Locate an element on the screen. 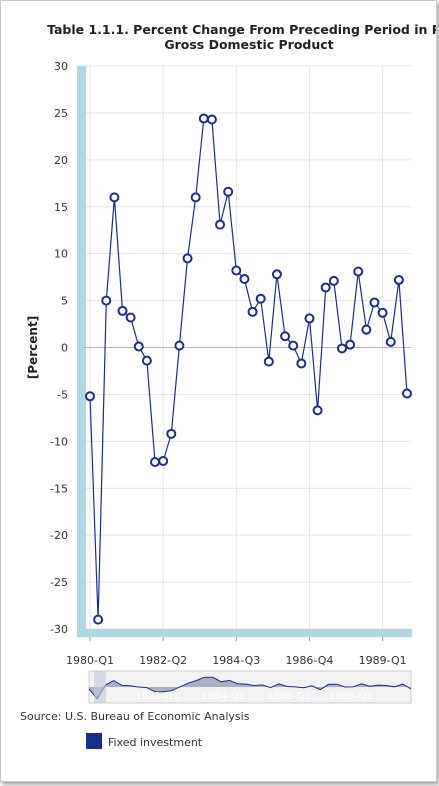 This screenshot has height=786, width=439. y-tick-label: -30 is located at coordinates (59, 629).